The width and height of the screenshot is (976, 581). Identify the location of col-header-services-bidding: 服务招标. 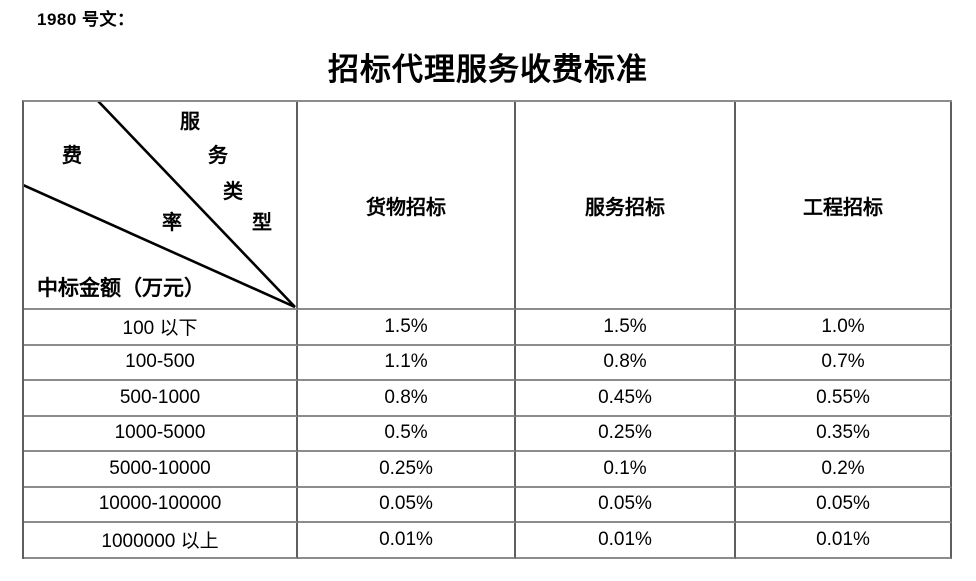
(626, 206).